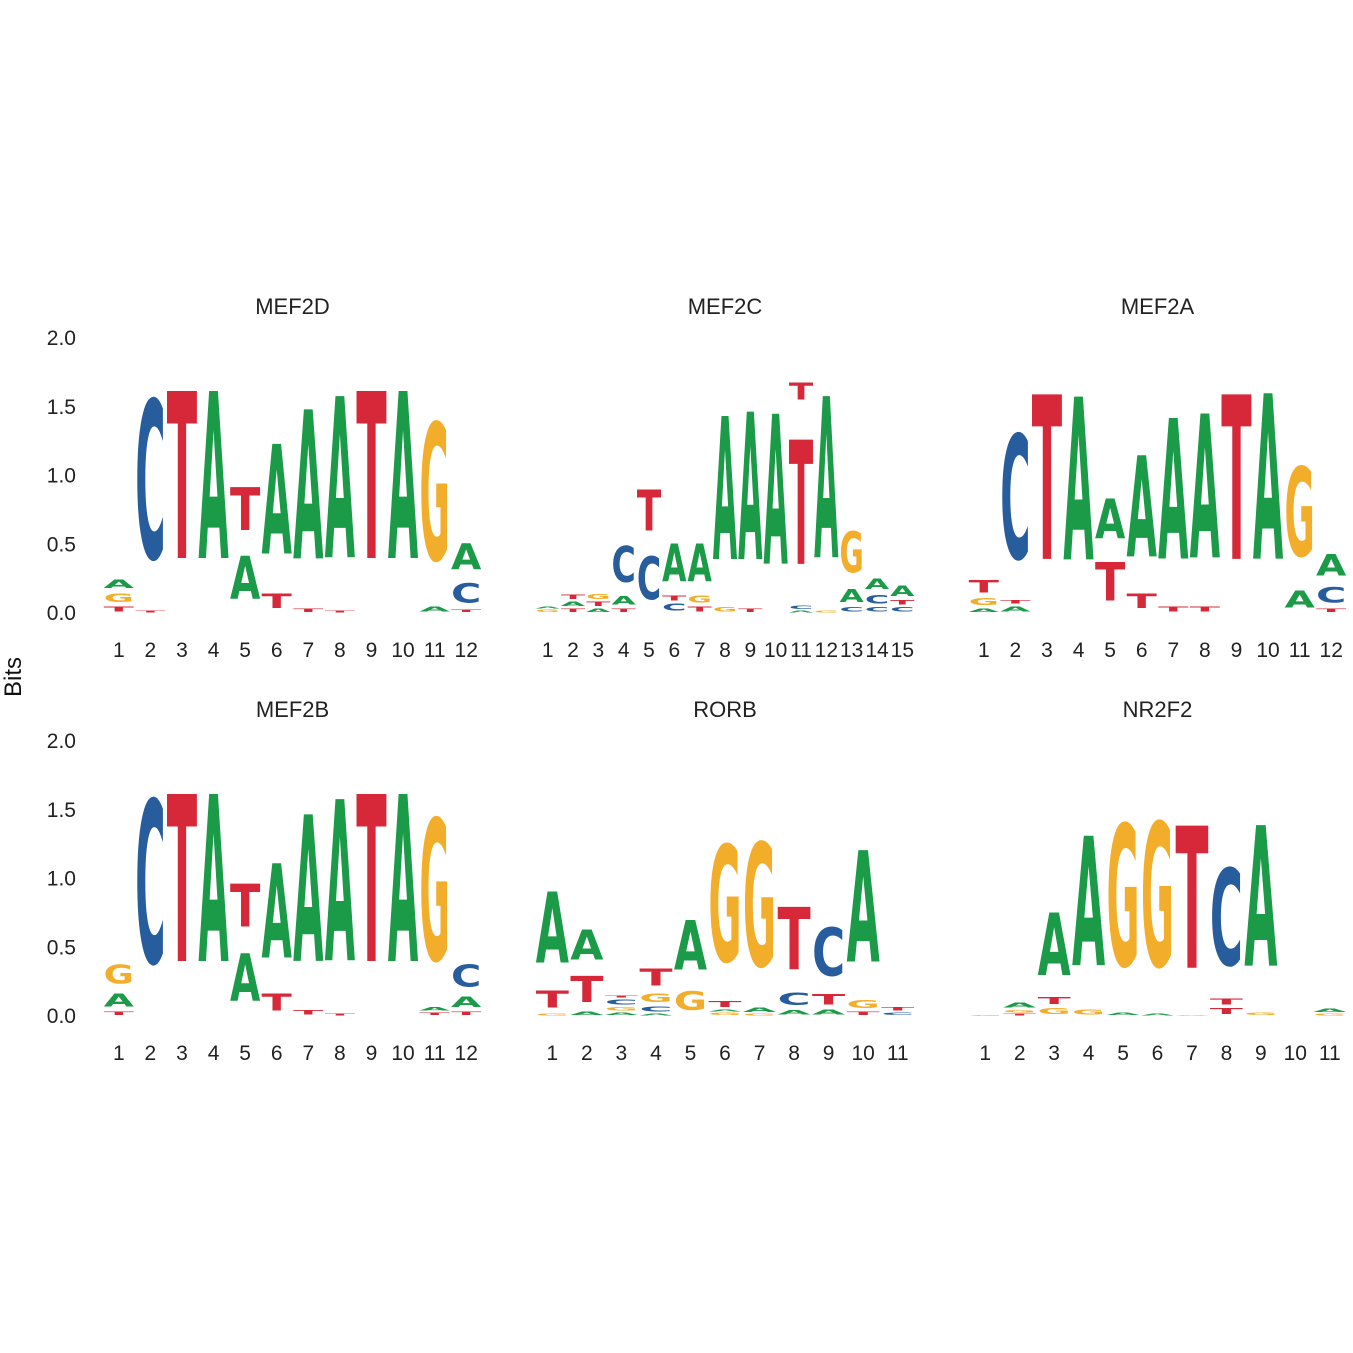  I want to click on y-tick-label: 1.5, so click(61, 810).